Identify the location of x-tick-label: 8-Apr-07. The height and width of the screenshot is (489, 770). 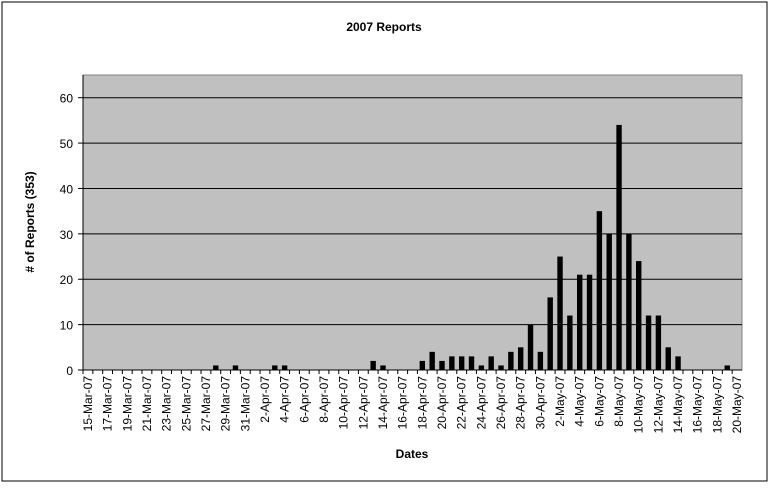
(324, 399).